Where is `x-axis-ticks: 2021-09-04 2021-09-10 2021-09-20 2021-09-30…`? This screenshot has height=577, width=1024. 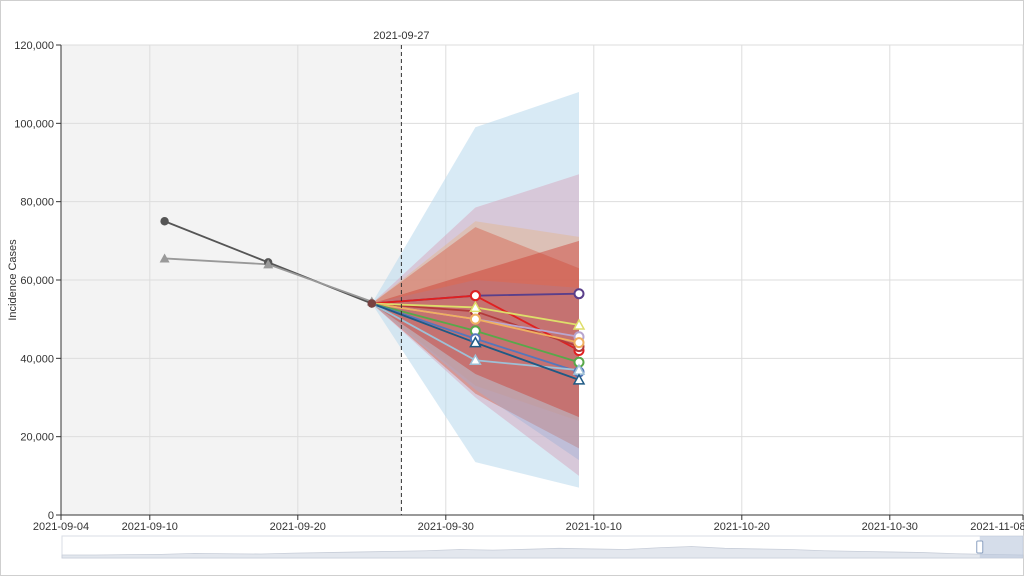 x-axis-ticks: 2021-09-04 2021-09-10 2021-09-20 2021-09-30… is located at coordinates (528, 524).